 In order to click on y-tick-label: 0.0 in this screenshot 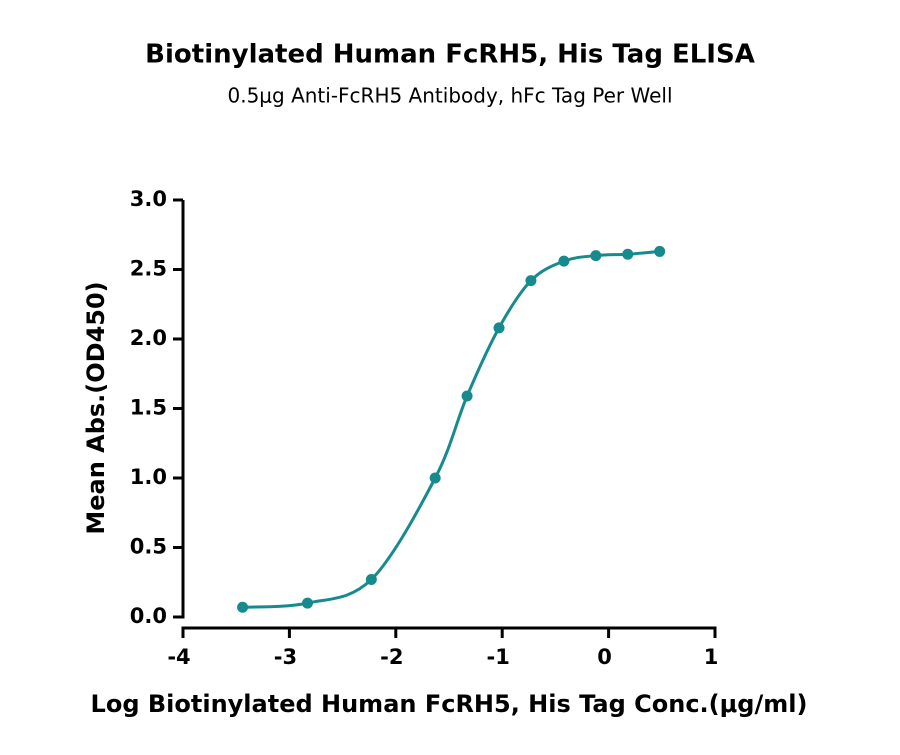, I will do `click(148, 616)`.